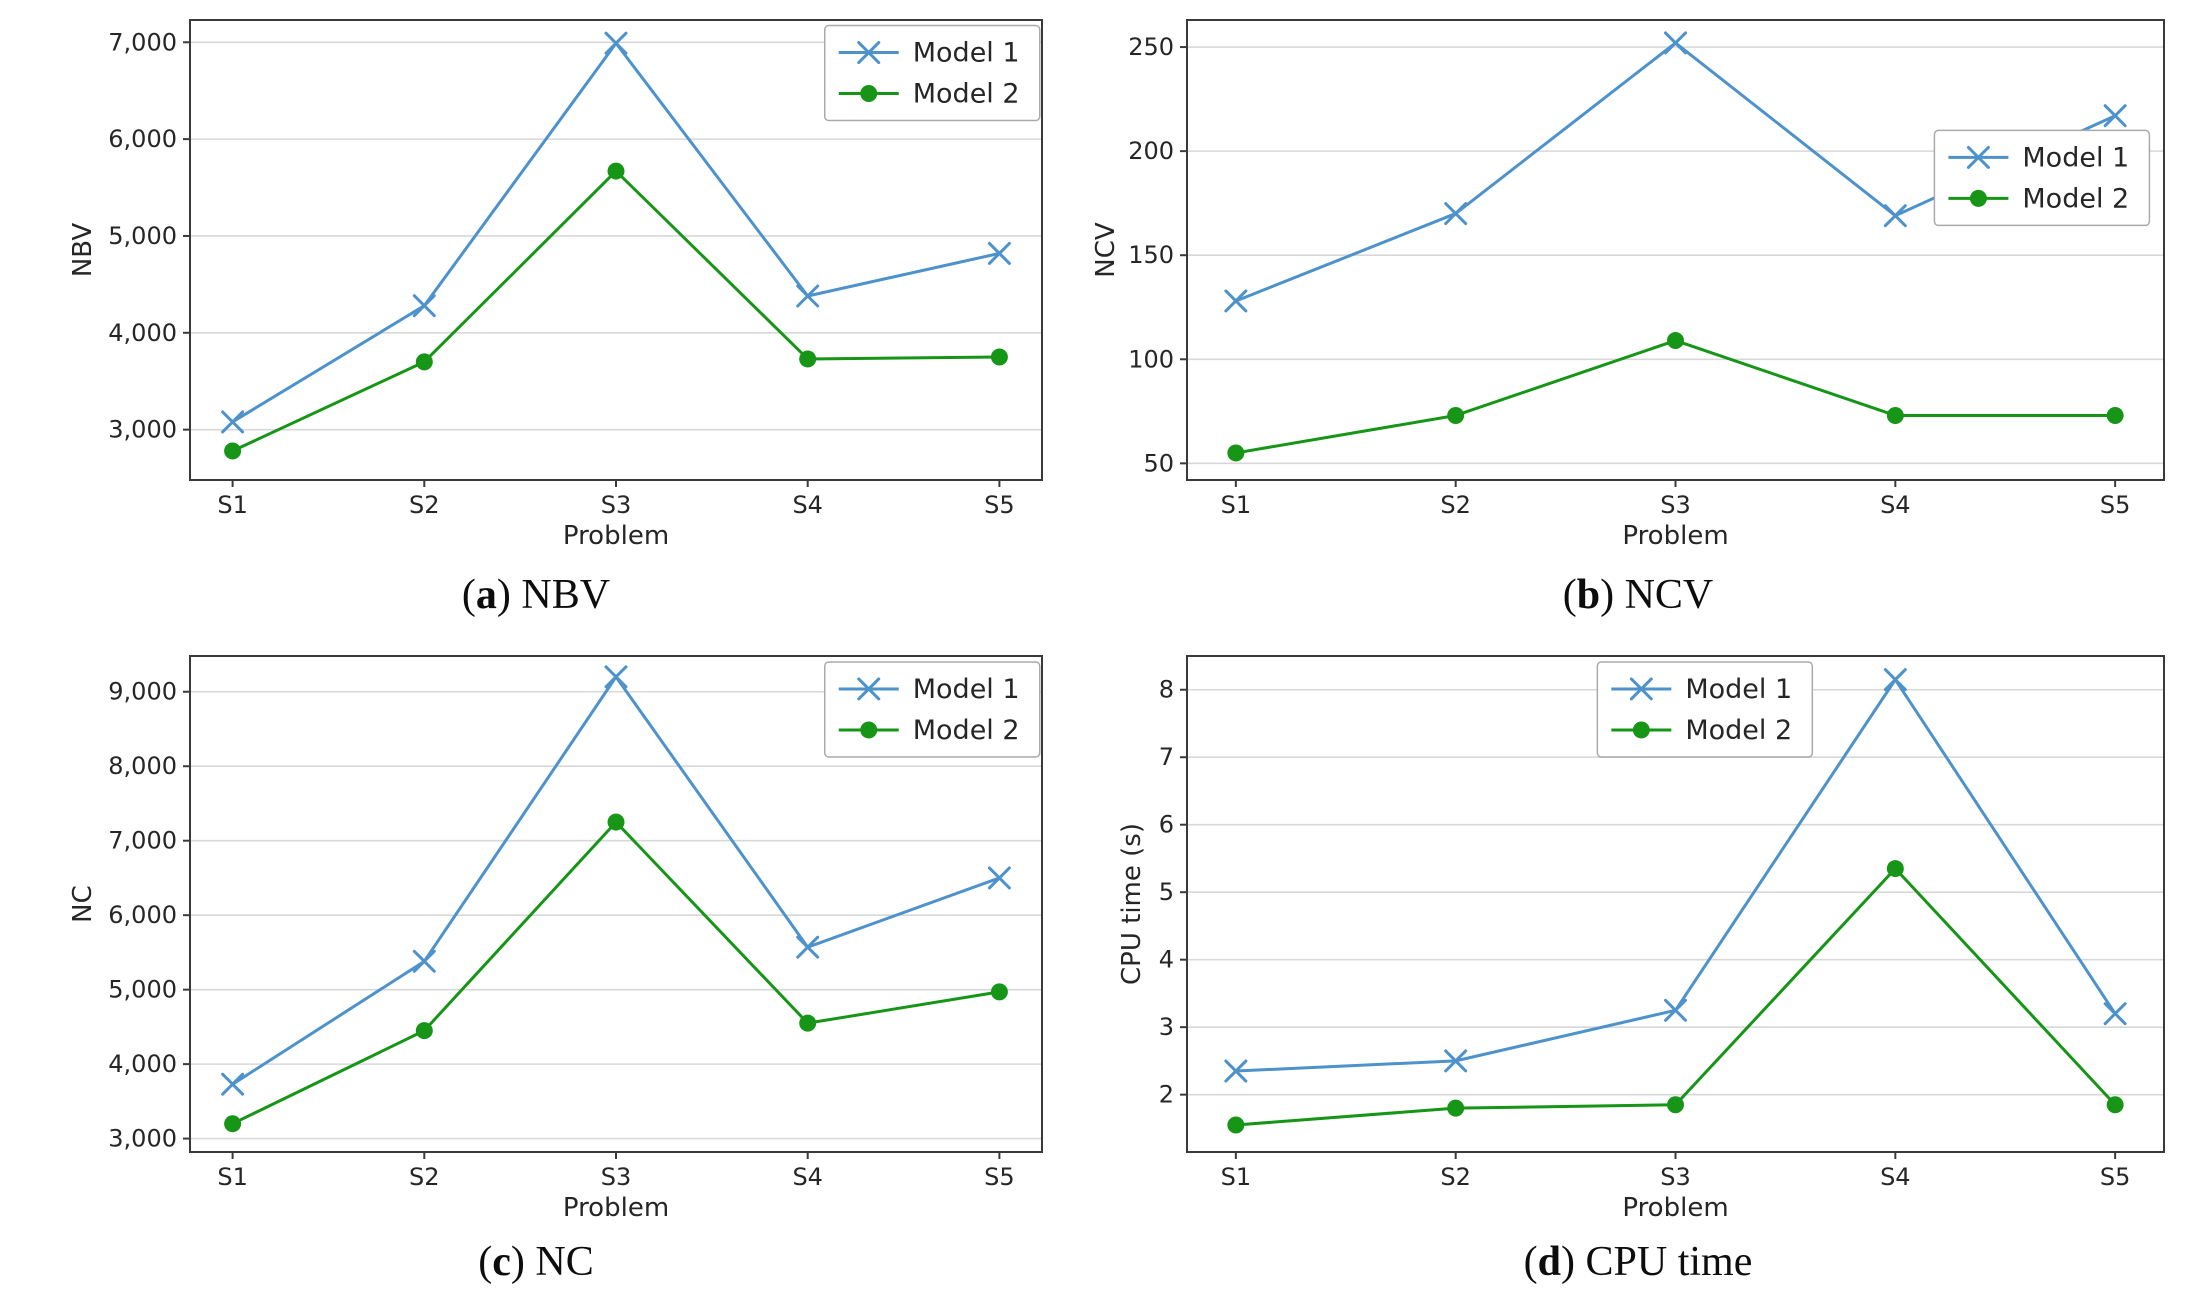  I want to click on caption-a-letter: a, so click(486, 595).